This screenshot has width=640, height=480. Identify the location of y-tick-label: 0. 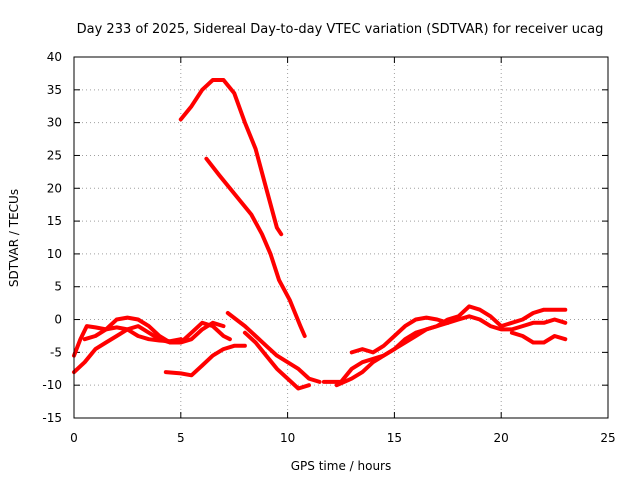
(58, 320).